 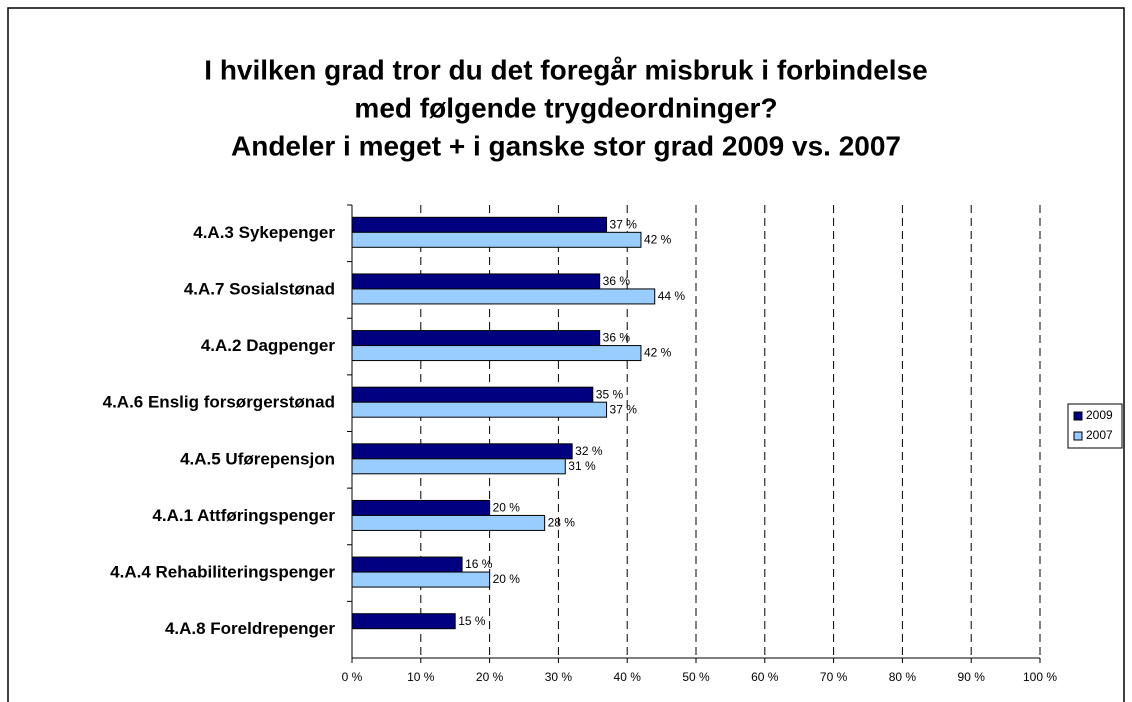 What do you see at coordinates (565, 107) in the screenshot?
I see `chart-title: med følgende trygdeordninger?` at bounding box center [565, 107].